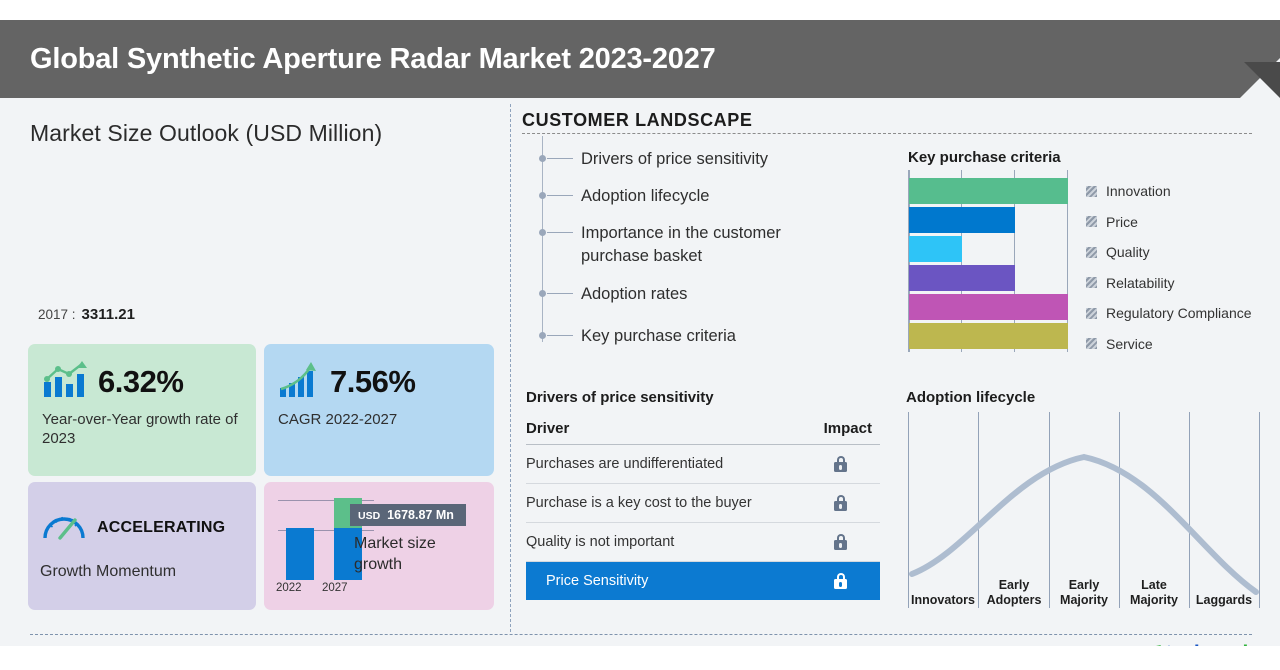 This screenshot has width=1280, height=670. What do you see at coordinates (600, 542) in the screenshot?
I see `driver-label: Quality is not important` at bounding box center [600, 542].